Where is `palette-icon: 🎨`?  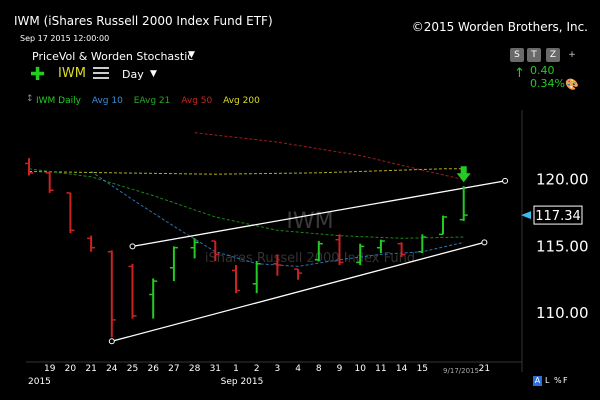
palette-icon: 🎨 is located at coordinates (572, 84).